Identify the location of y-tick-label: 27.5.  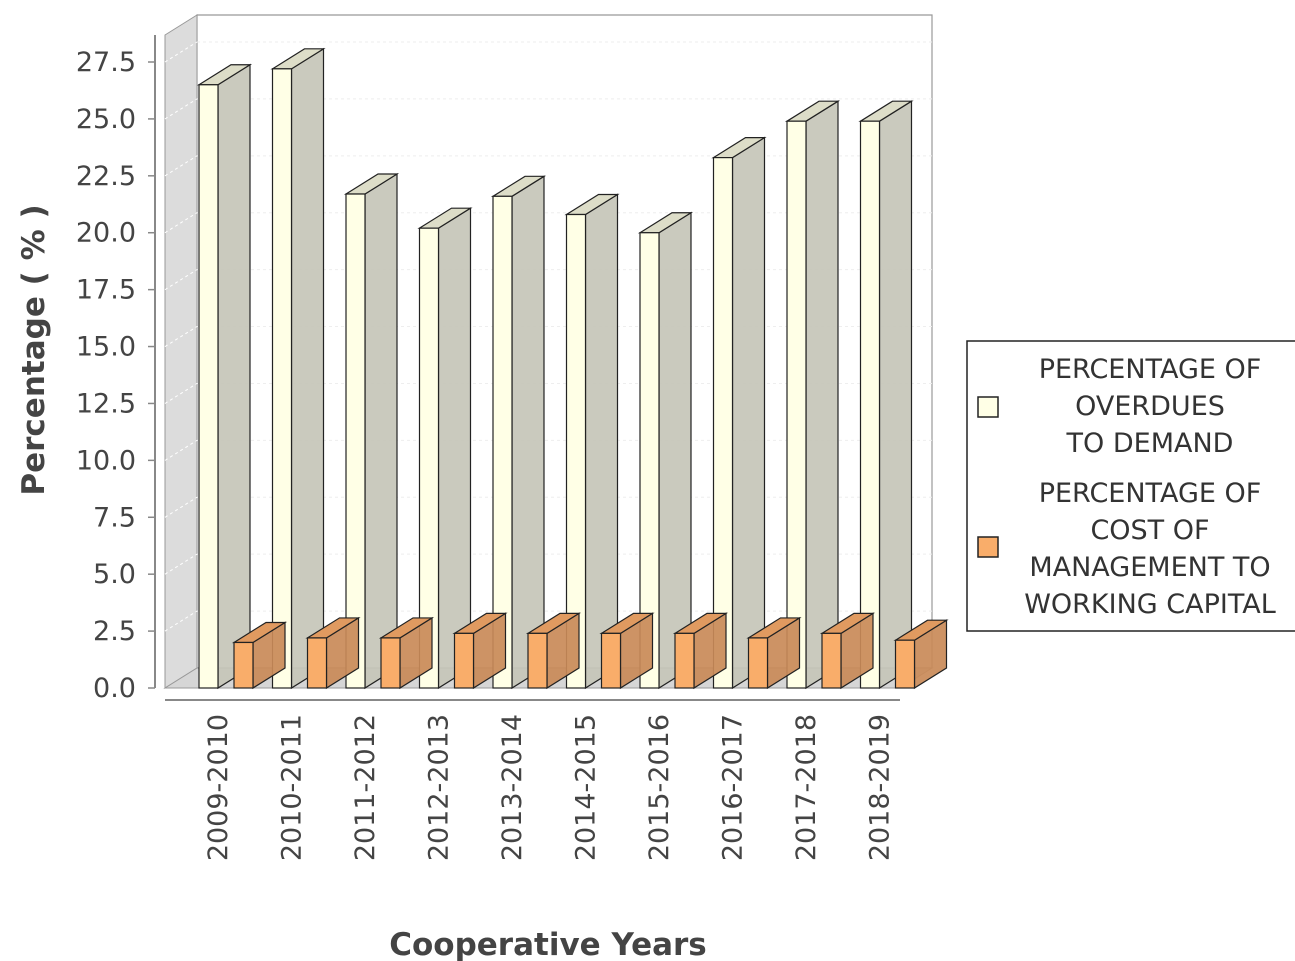
(106, 62).